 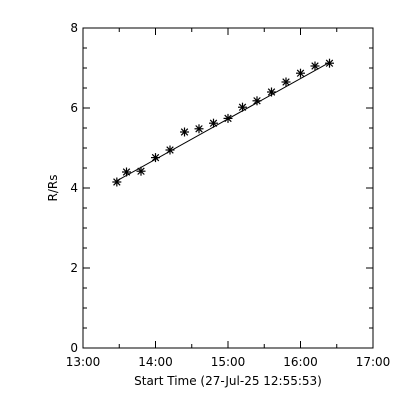 I want to click on x-axis-label: Start Time (27-Jul-25 12:55:53), so click(x=228, y=381).